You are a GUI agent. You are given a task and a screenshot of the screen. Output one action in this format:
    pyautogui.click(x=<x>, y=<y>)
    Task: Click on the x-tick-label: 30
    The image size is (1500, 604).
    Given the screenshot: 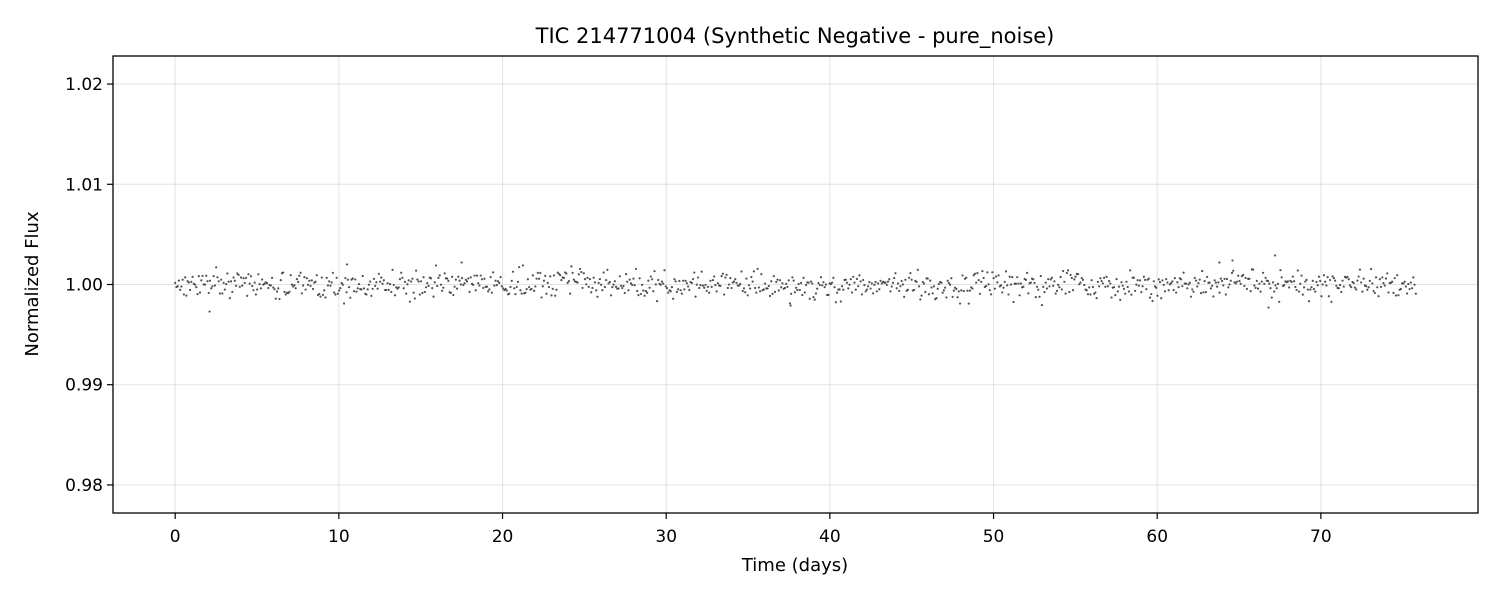 What is the action you would take?
    pyautogui.click(x=666, y=537)
    